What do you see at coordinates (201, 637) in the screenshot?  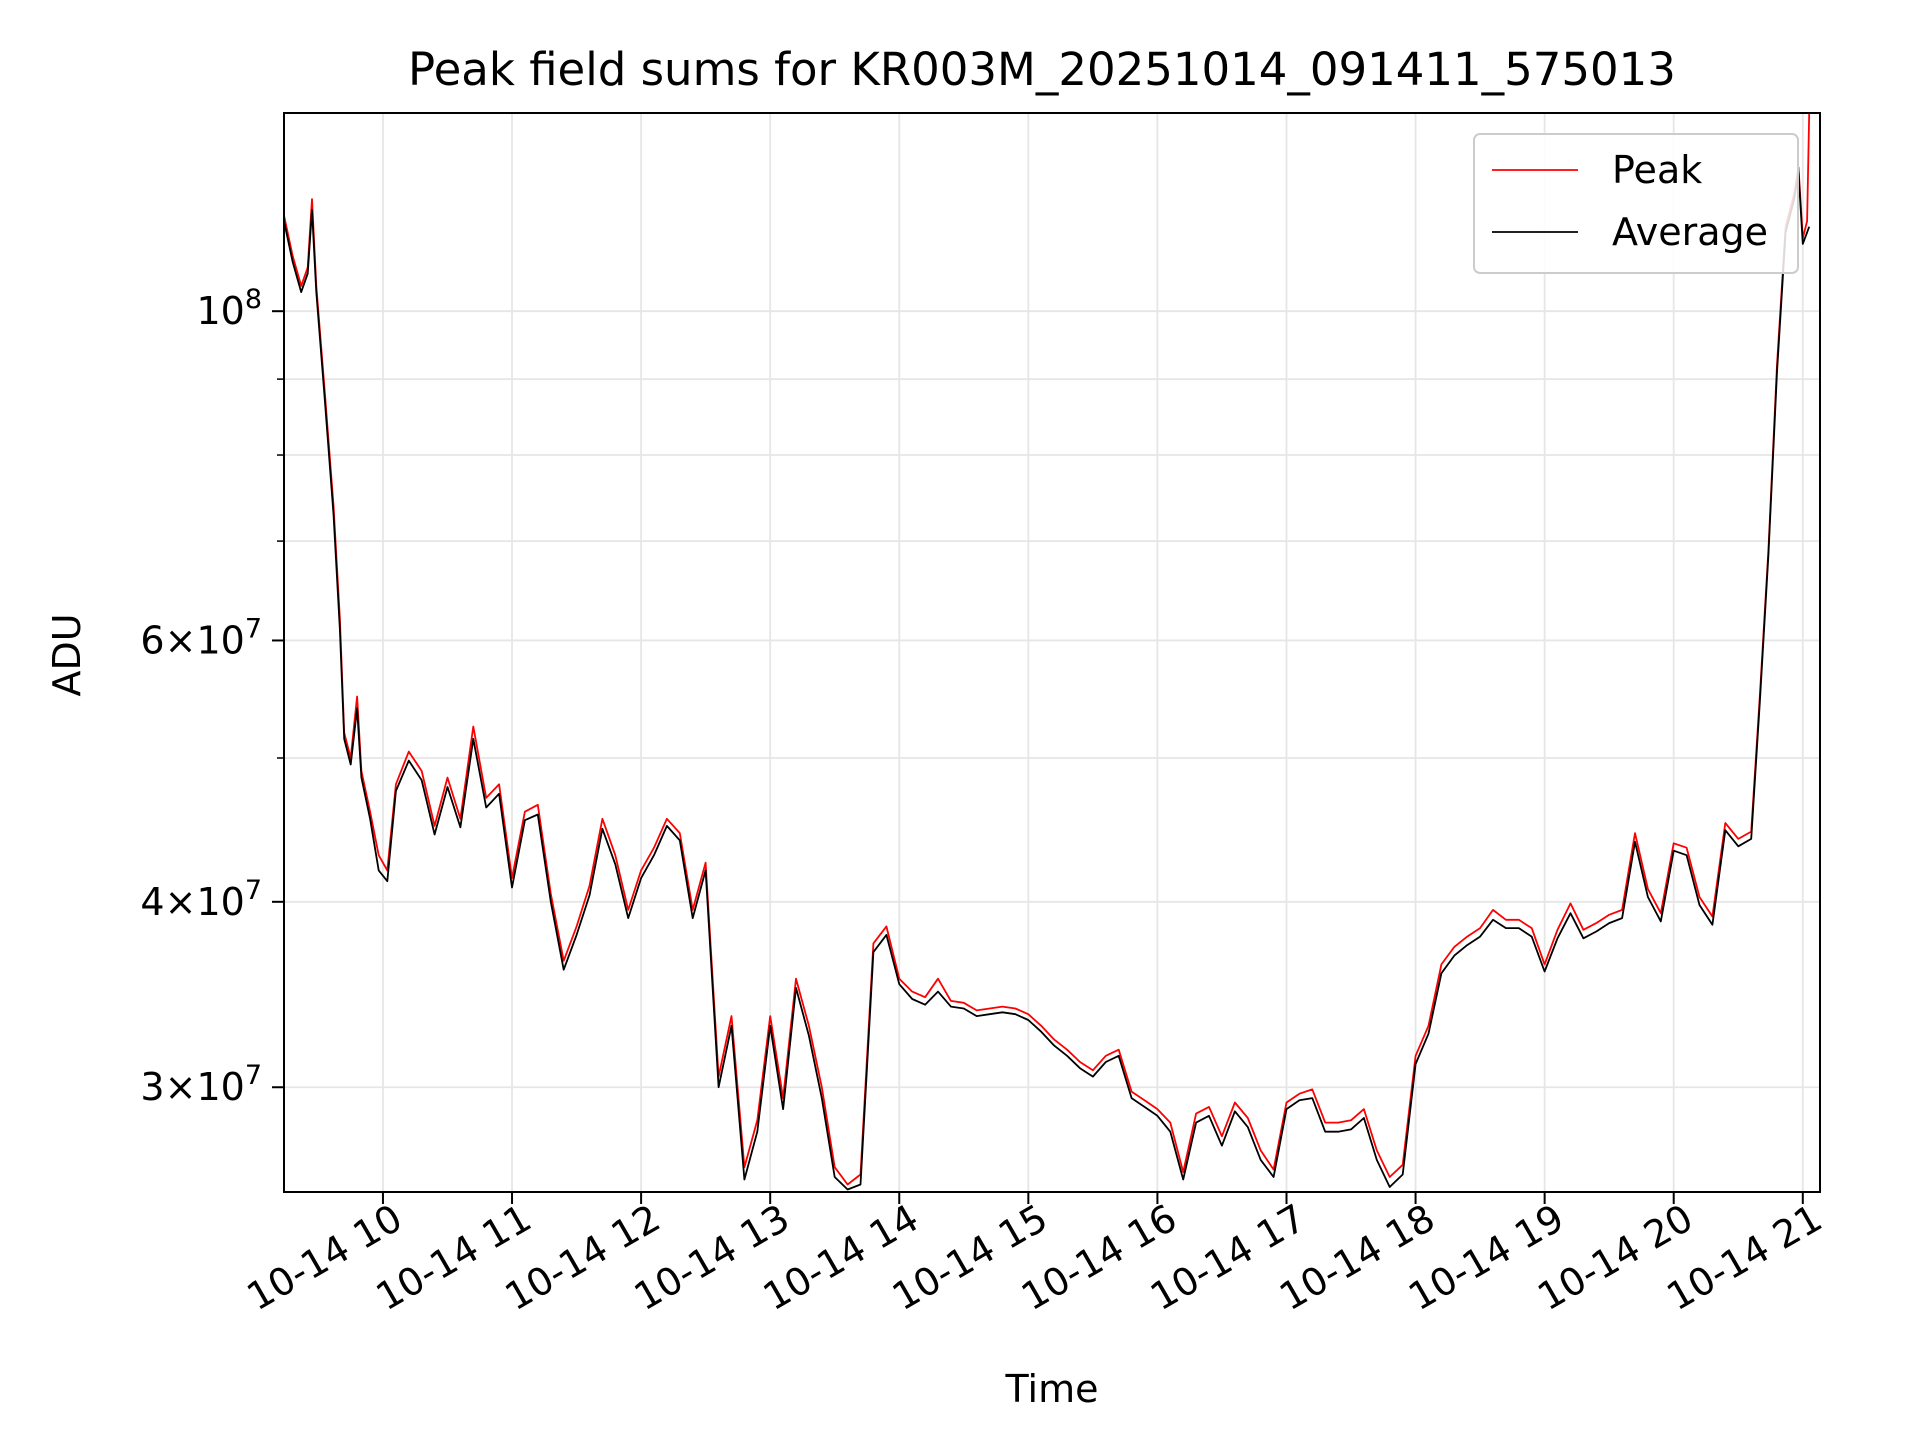 I see `y-tick-label: 6×107` at bounding box center [201, 637].